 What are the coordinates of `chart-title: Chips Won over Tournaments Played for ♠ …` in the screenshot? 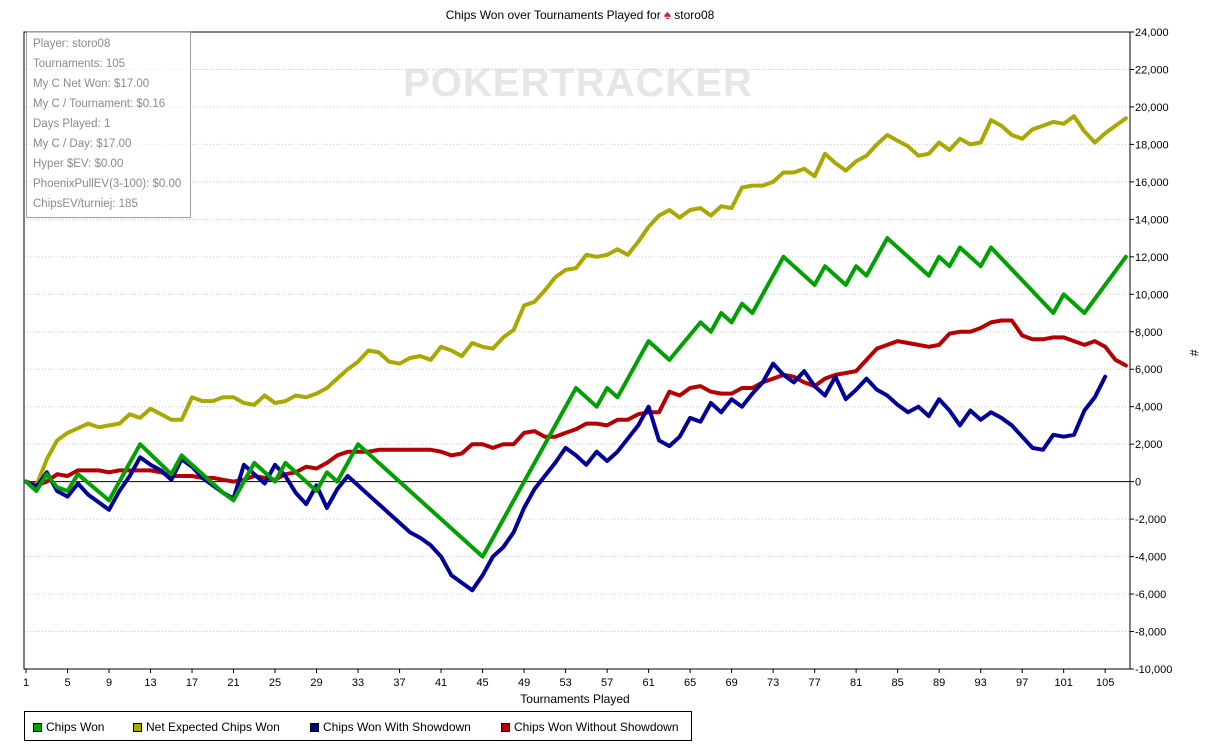 It's located at (580, 14).